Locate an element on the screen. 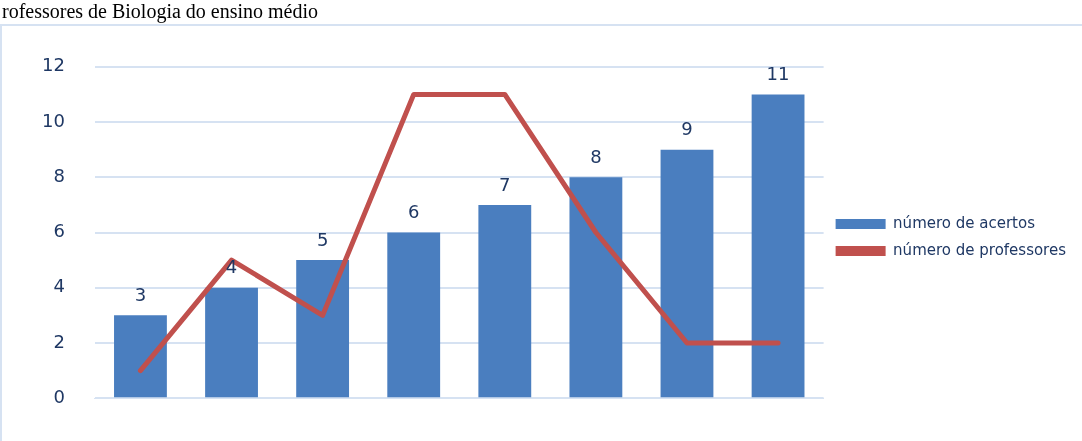  legend-label: número de acertos is located at coordinates (964, 222).